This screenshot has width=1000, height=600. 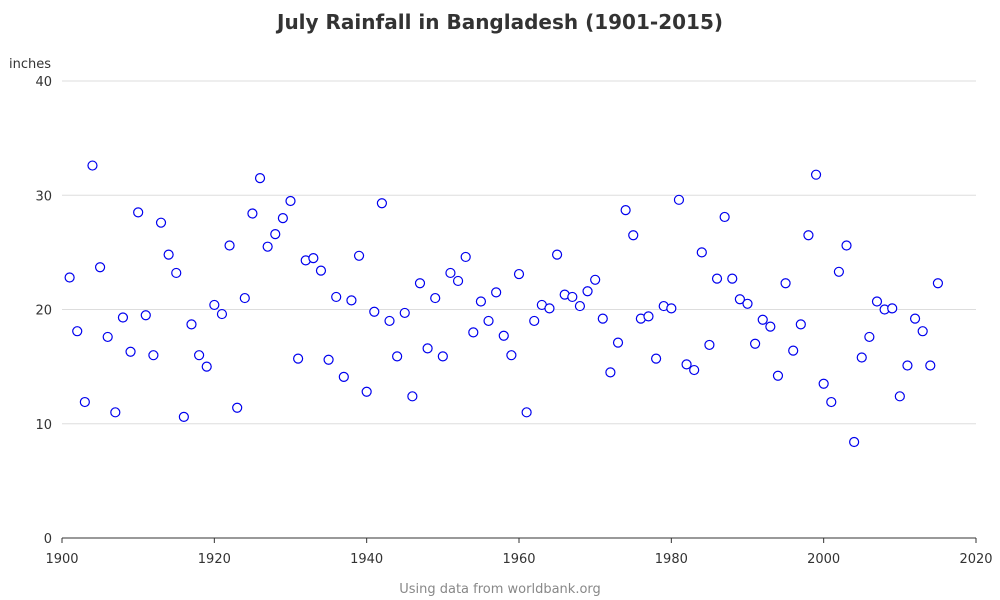 I want to click on source-note: Using data from worldbank.org, so click(x=500, y=589).